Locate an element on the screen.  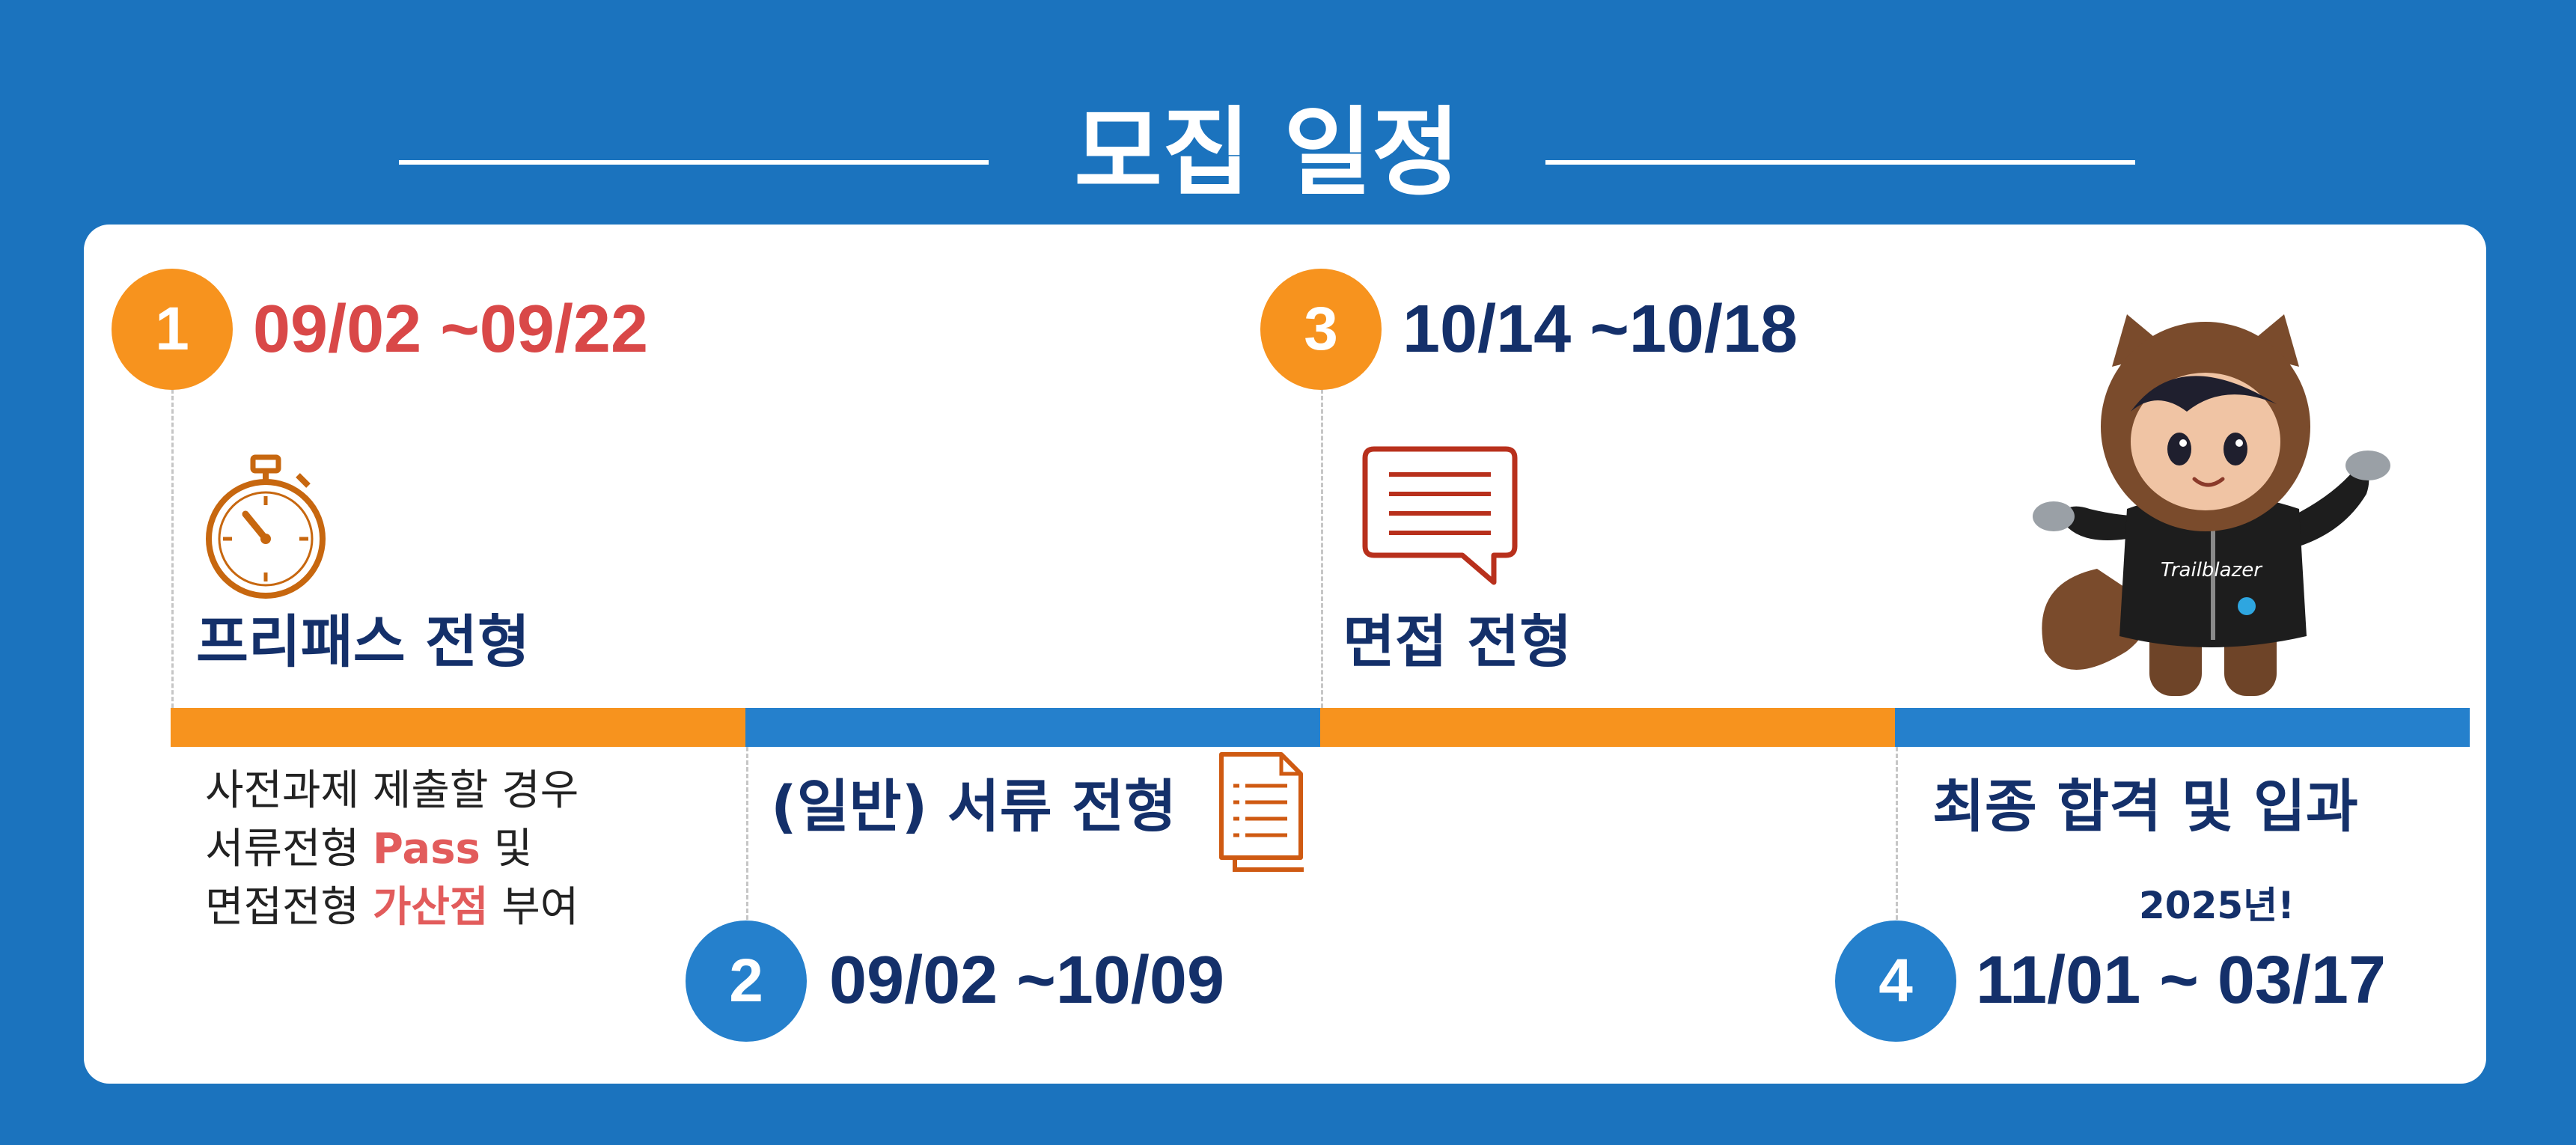
title-divider-left is located at coordinates (694, 162).